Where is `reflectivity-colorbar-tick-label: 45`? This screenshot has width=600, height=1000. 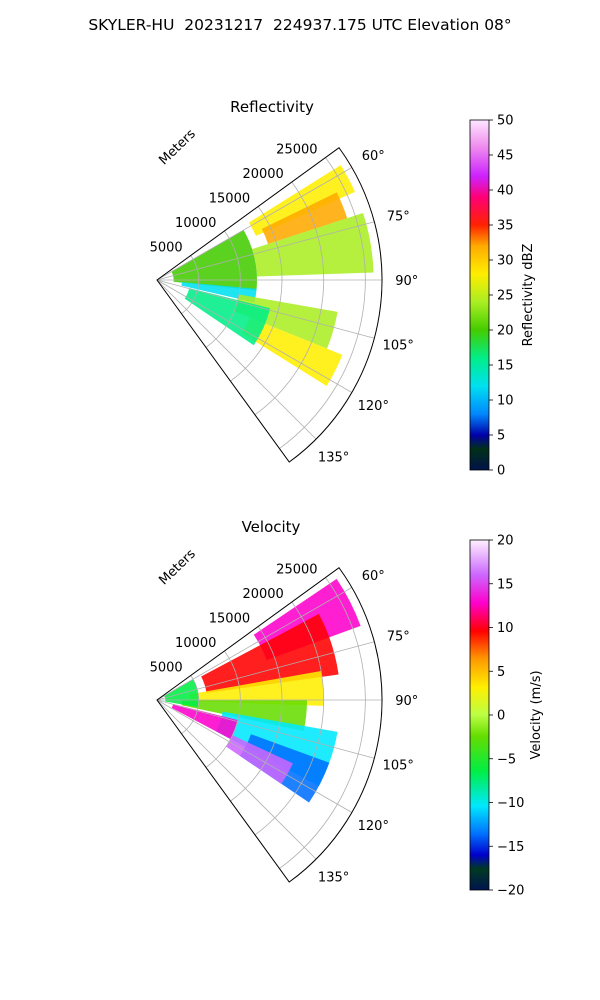 reflectivity-colorbar-tick-label: 45 is located at coordinates (505, 156).